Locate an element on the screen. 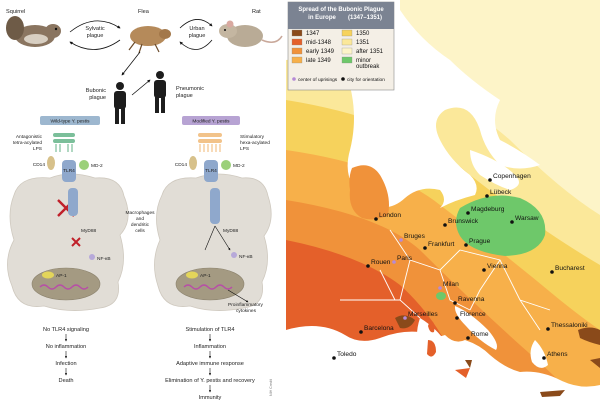 This screenshot has height=403, width=600. city-label: Frankfurt is located at coordinates (441, 244).